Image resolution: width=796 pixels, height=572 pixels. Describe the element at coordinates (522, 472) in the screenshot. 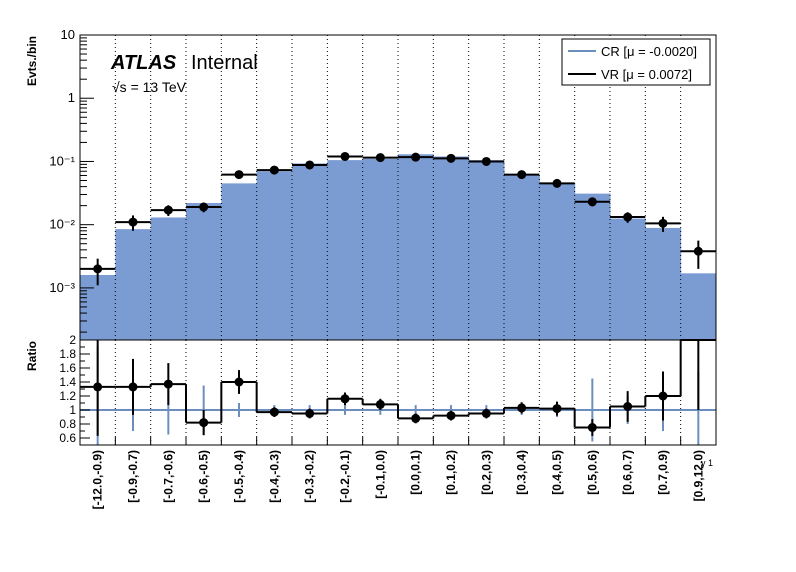

I see `x-tick-label-12: [0.3,0.4)` at that location.